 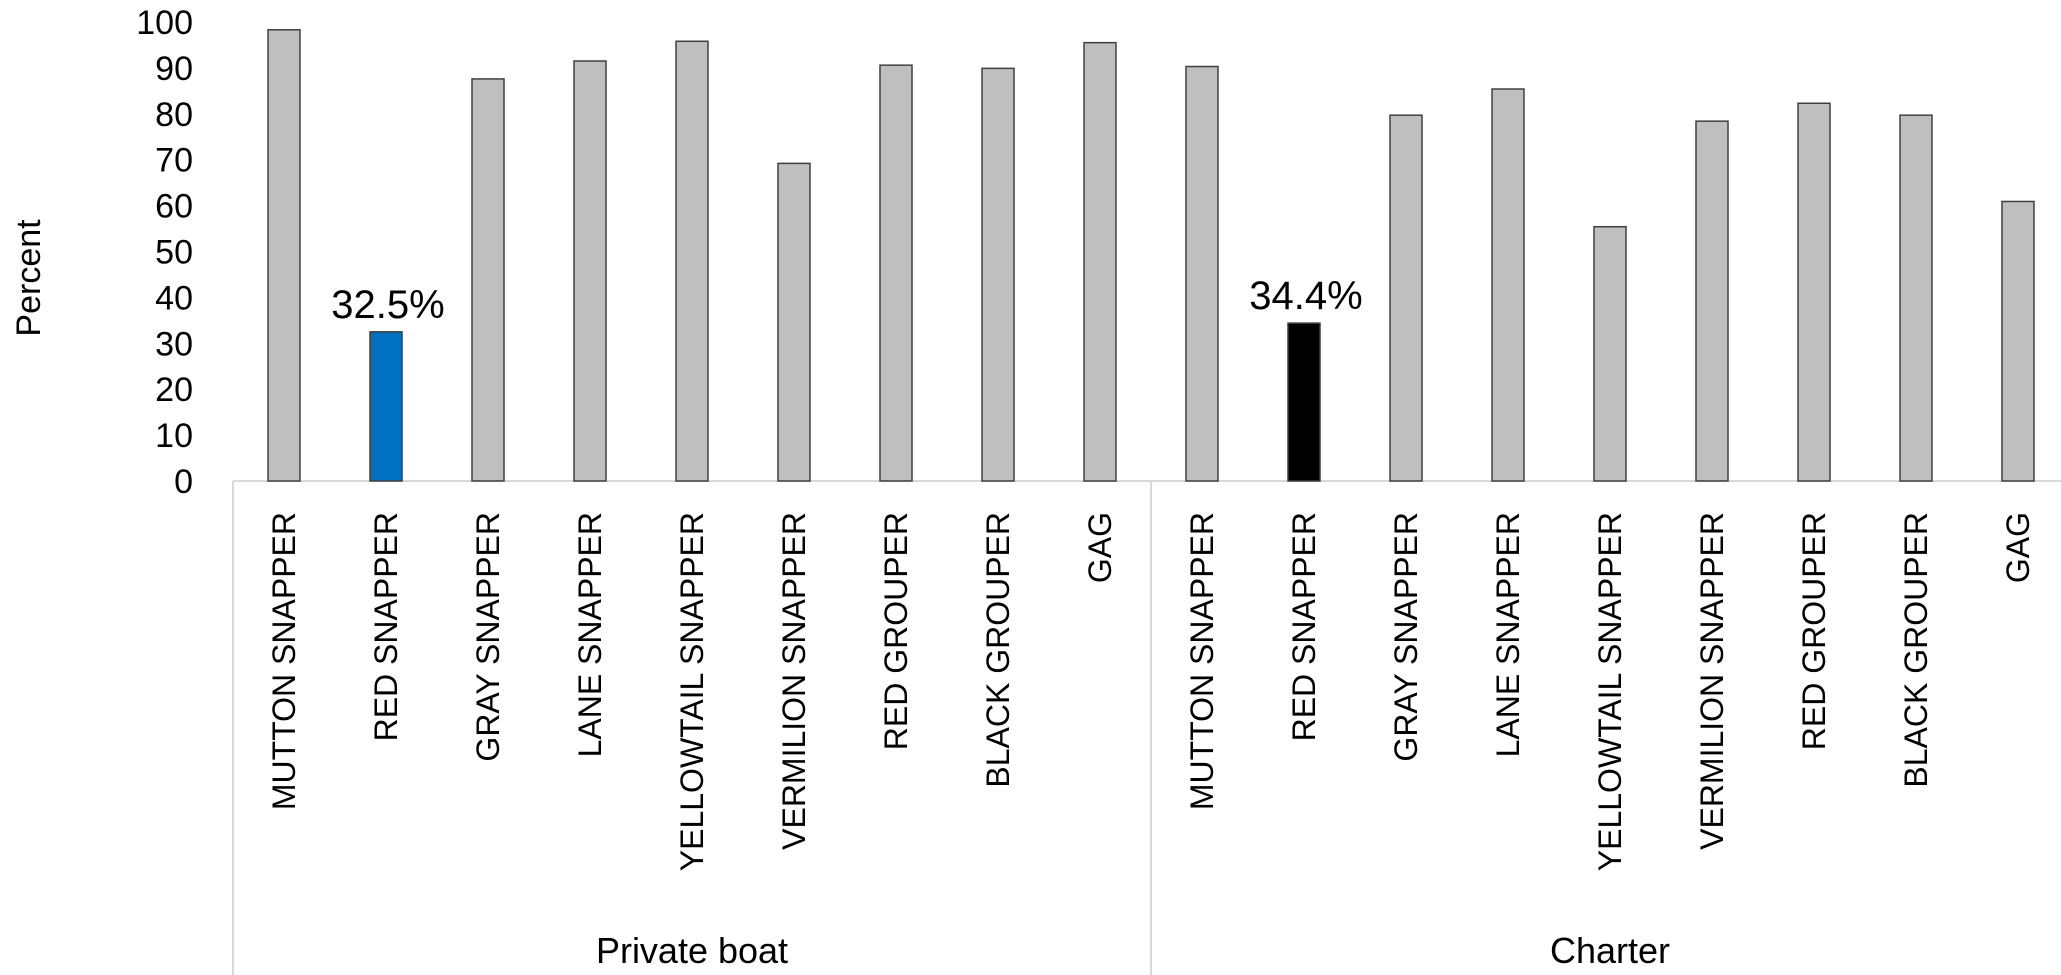 I want to click on y-tick-label: 40, so click(x=174, y=298).